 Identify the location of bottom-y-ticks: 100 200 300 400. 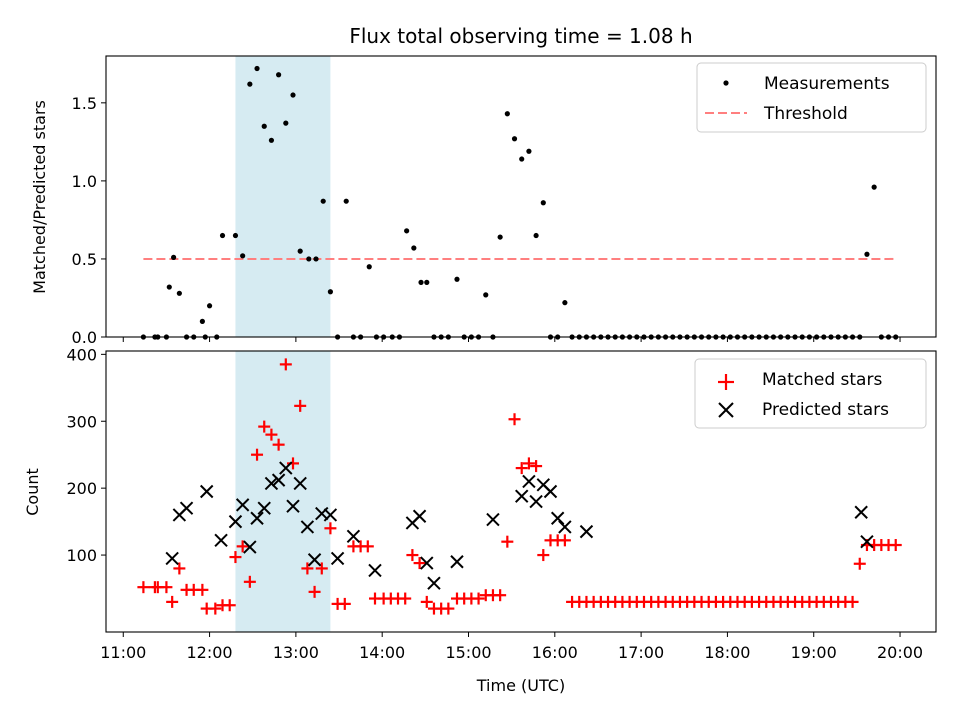
(86, 455).